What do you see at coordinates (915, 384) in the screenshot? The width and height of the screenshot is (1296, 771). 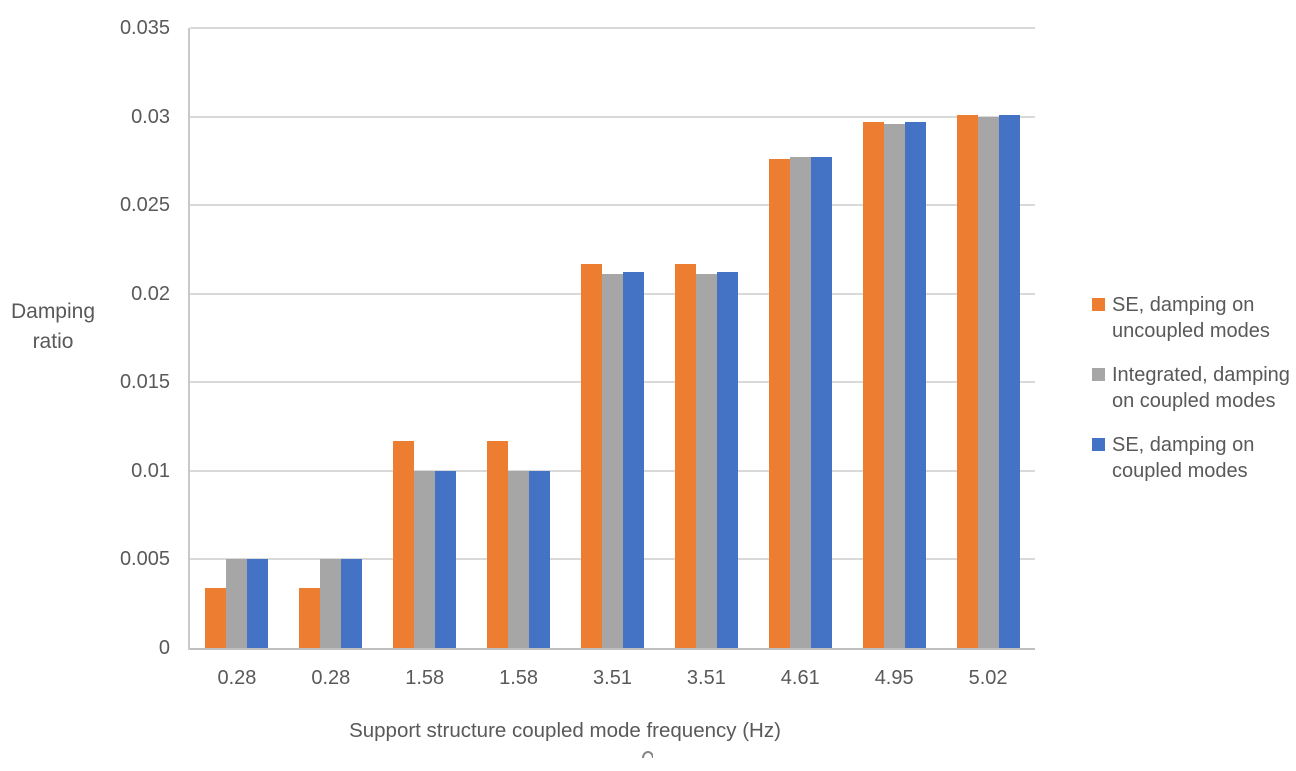 I see `bar-series3-cat8` at bounding box center [915, 384].